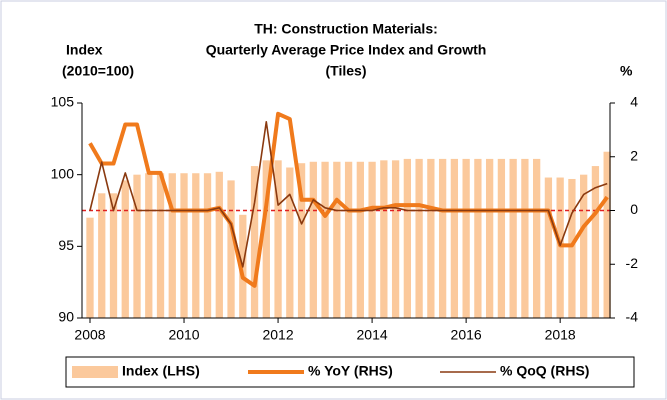  What do you see at coordinates (372, 335) in the screenshot?
I see `x-tick-label: 2014` at bounding box center [372, 335].